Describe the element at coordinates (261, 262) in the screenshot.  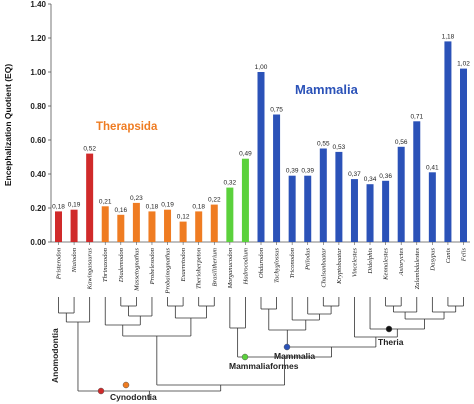
I see `category-label: Ohdurodon` at that location.